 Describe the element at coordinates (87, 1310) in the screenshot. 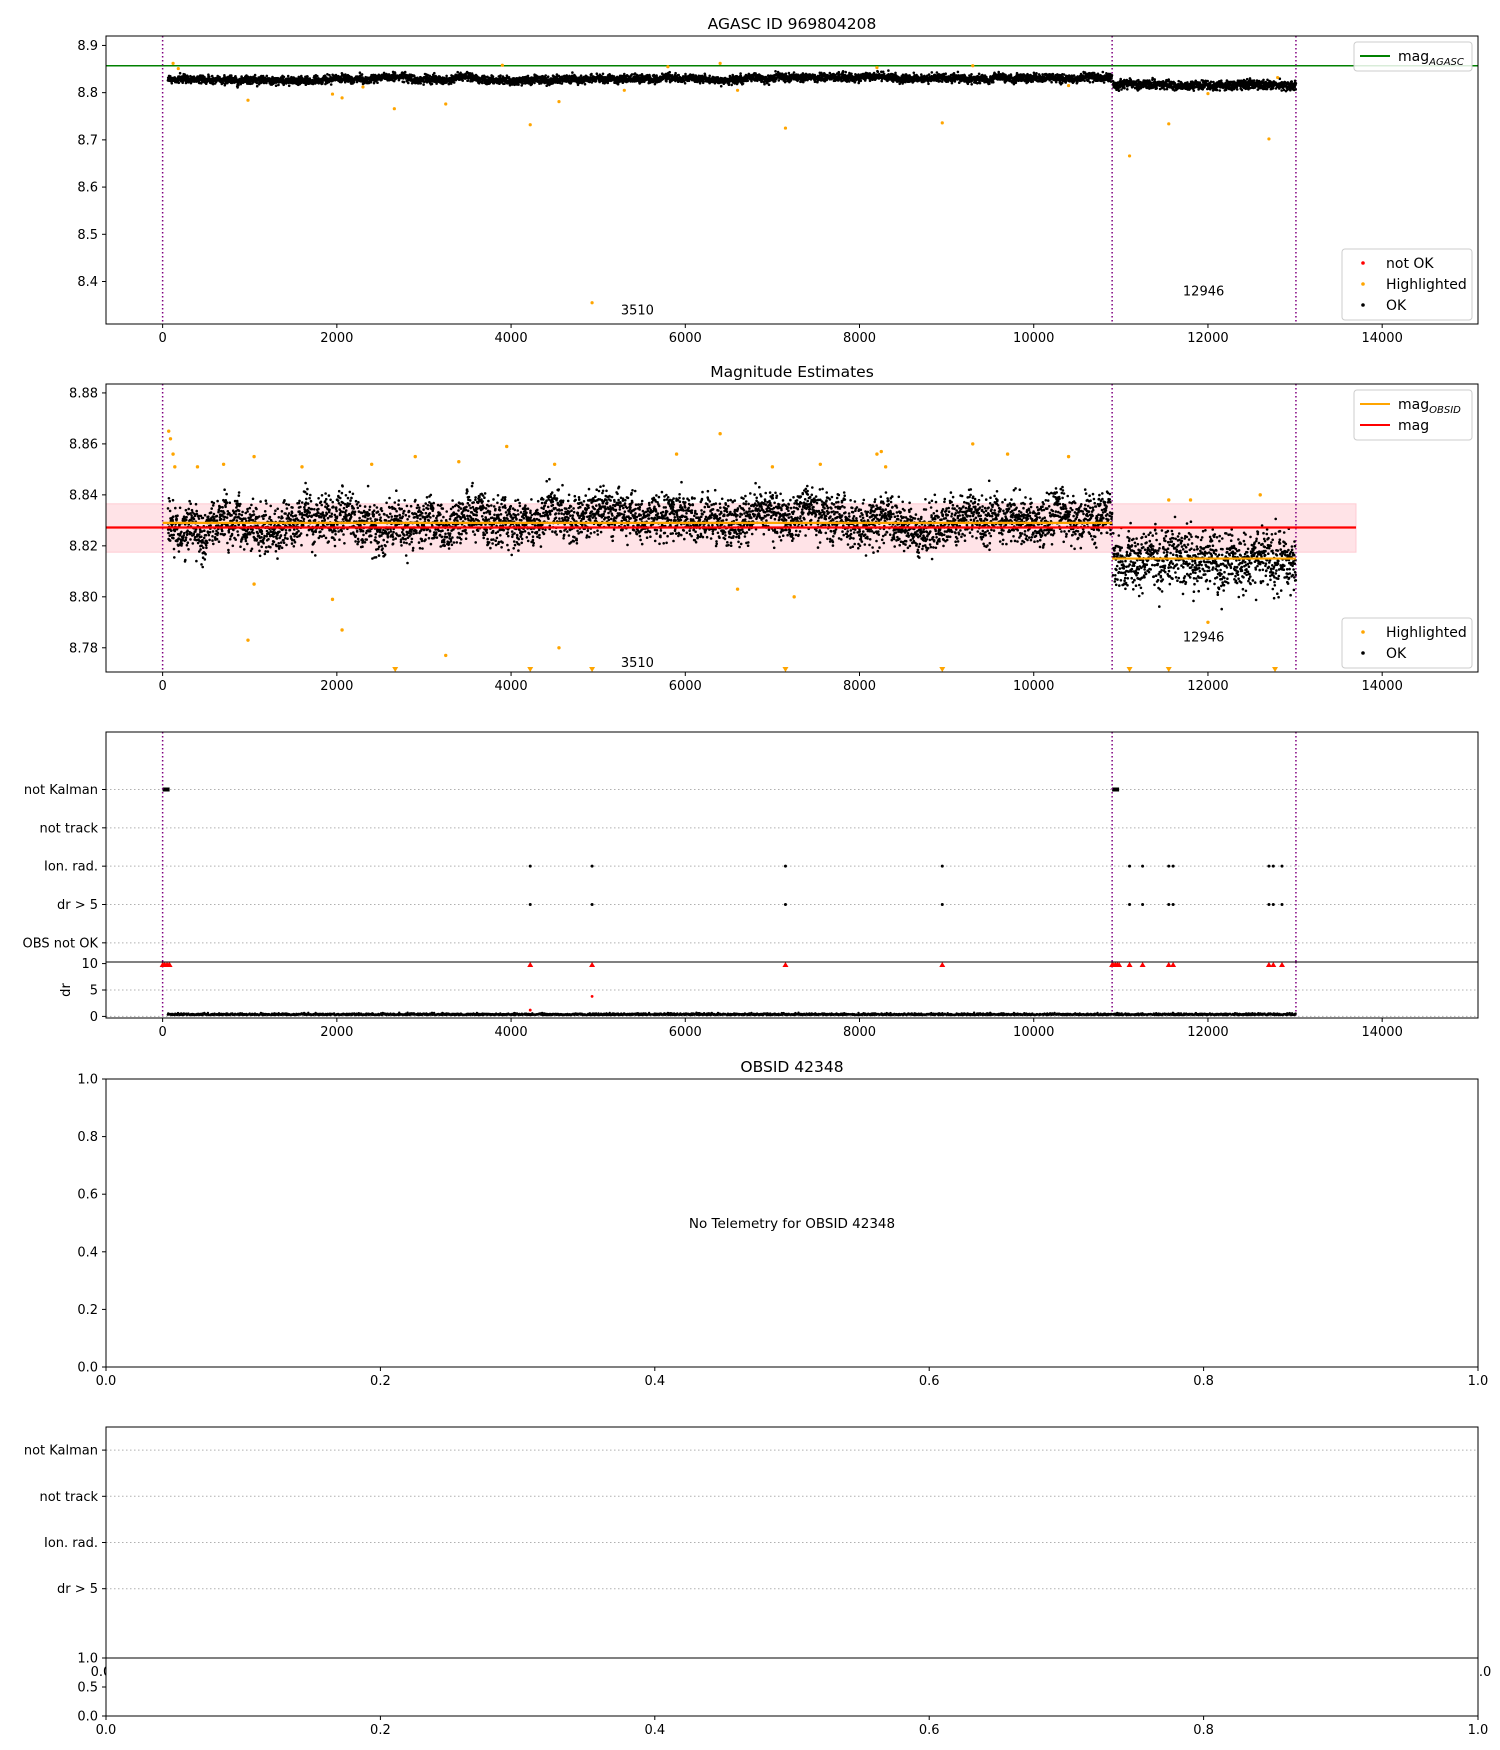

I see `y-tick-label: 0.2` at that location.